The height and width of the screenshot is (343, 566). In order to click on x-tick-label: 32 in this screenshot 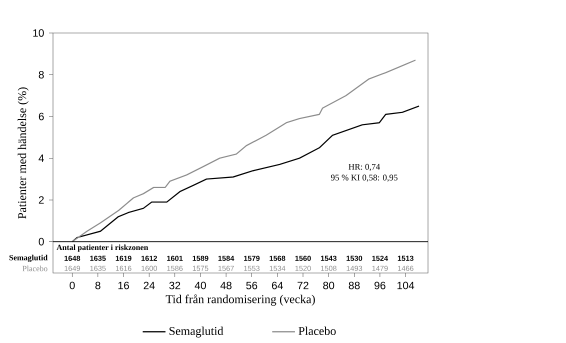, I will do `click(174, 286)`.